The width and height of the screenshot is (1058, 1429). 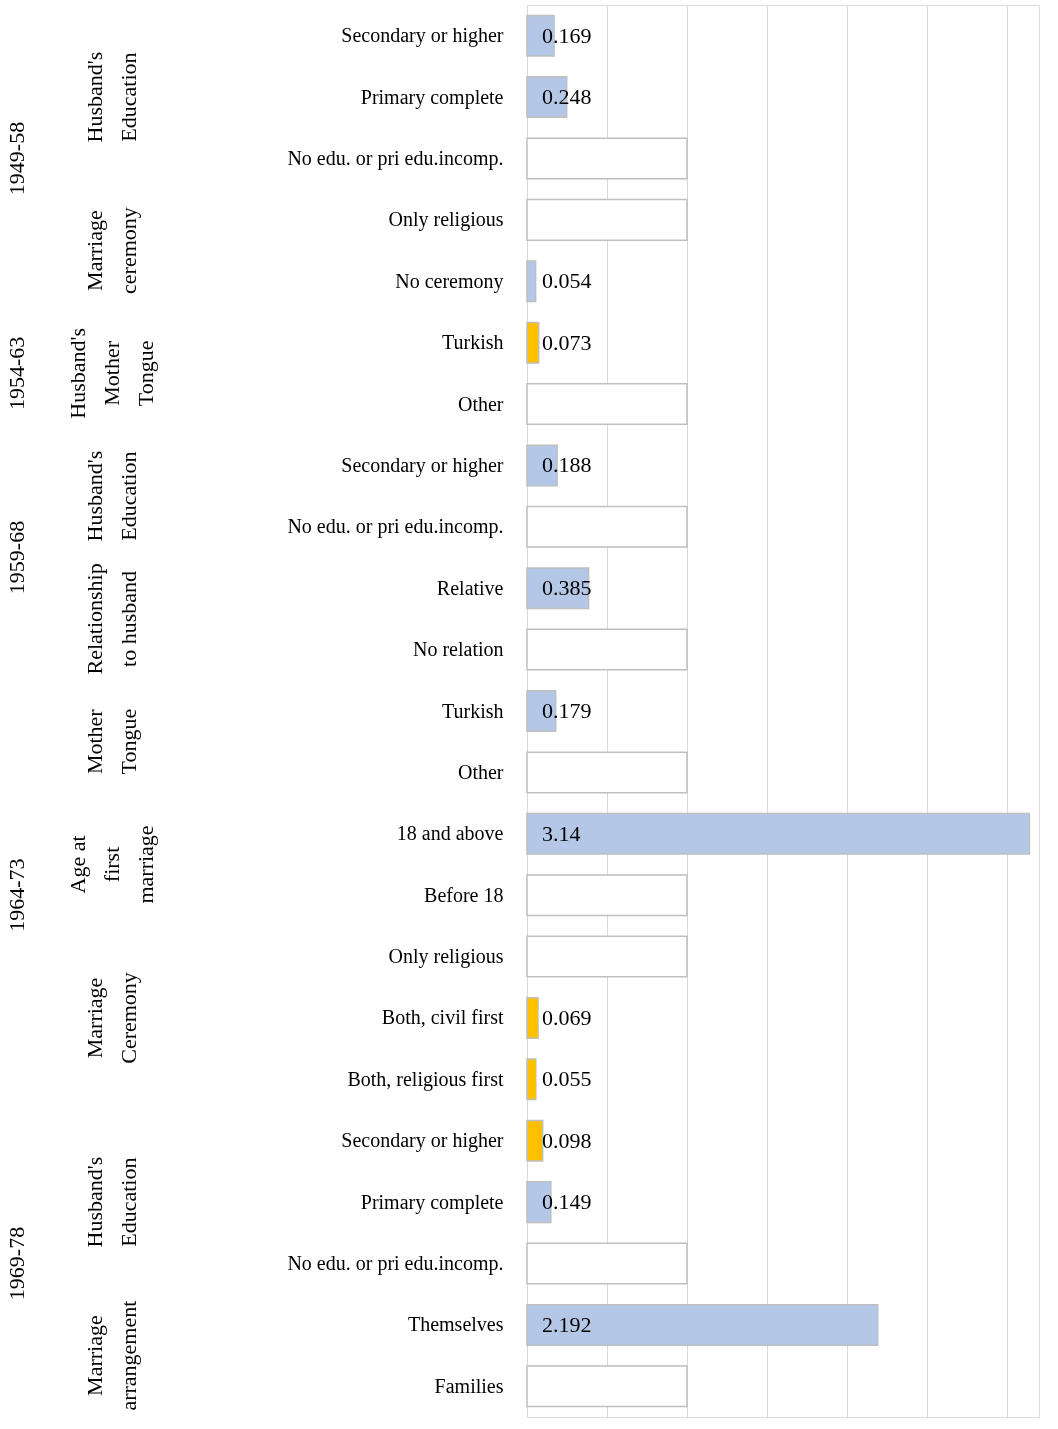 What do you see at coordinates (458, 649) in the screenshot?
I see `y-tick-label: No relation` at bounding box center [458, 649].